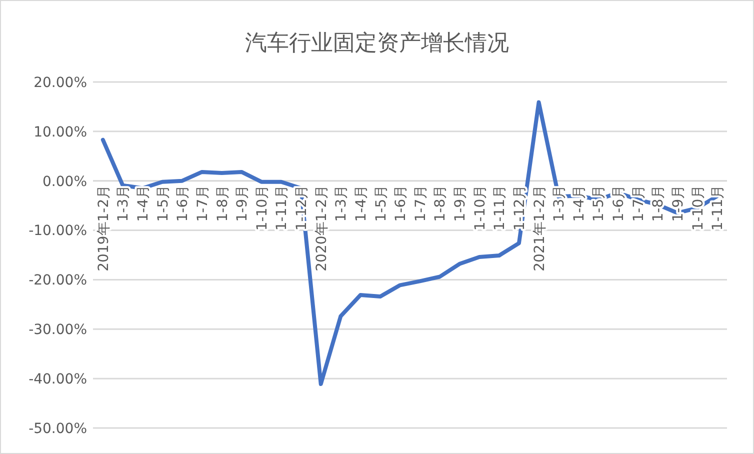 This screenshot has width=754, height=454. What do you see at coordinates (540, 228) in the screenshot?
I see `x-tick-label: 2021年1-2月` at bounding box center [540, 228].